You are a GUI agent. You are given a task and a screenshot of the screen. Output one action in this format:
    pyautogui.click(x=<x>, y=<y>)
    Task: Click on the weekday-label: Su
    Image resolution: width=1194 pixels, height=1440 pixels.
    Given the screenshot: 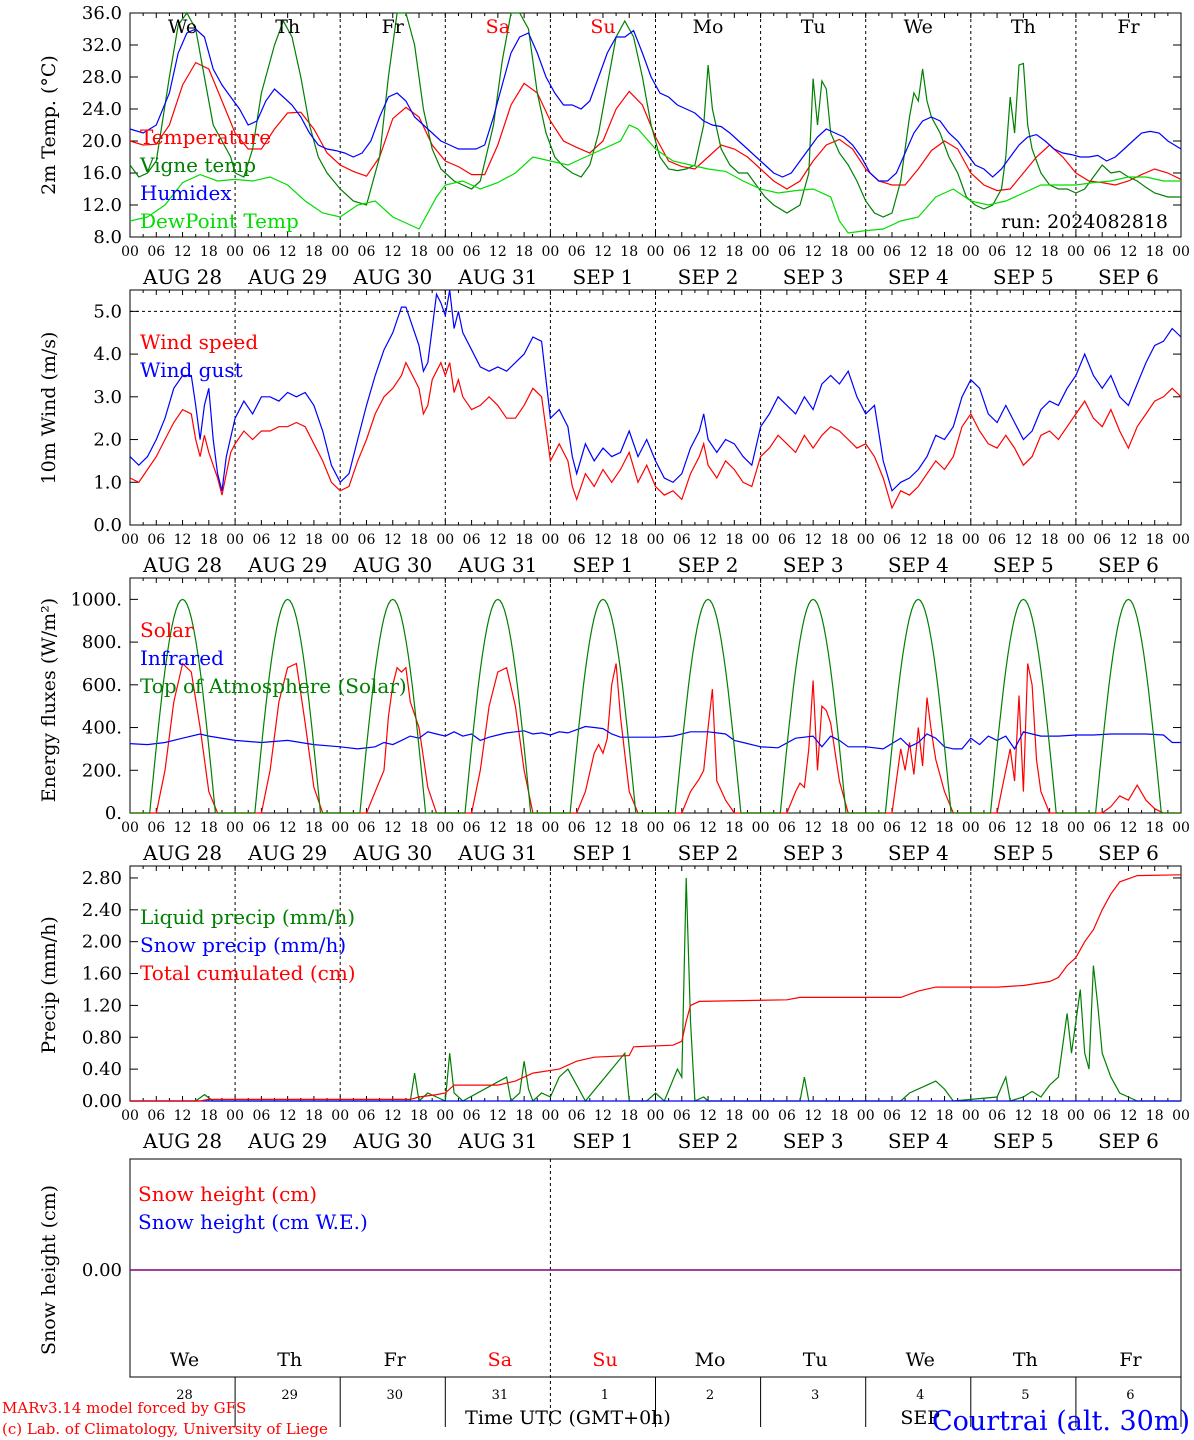 What is the action you would take?
    pyautogui.click(x=602, y=27)
    